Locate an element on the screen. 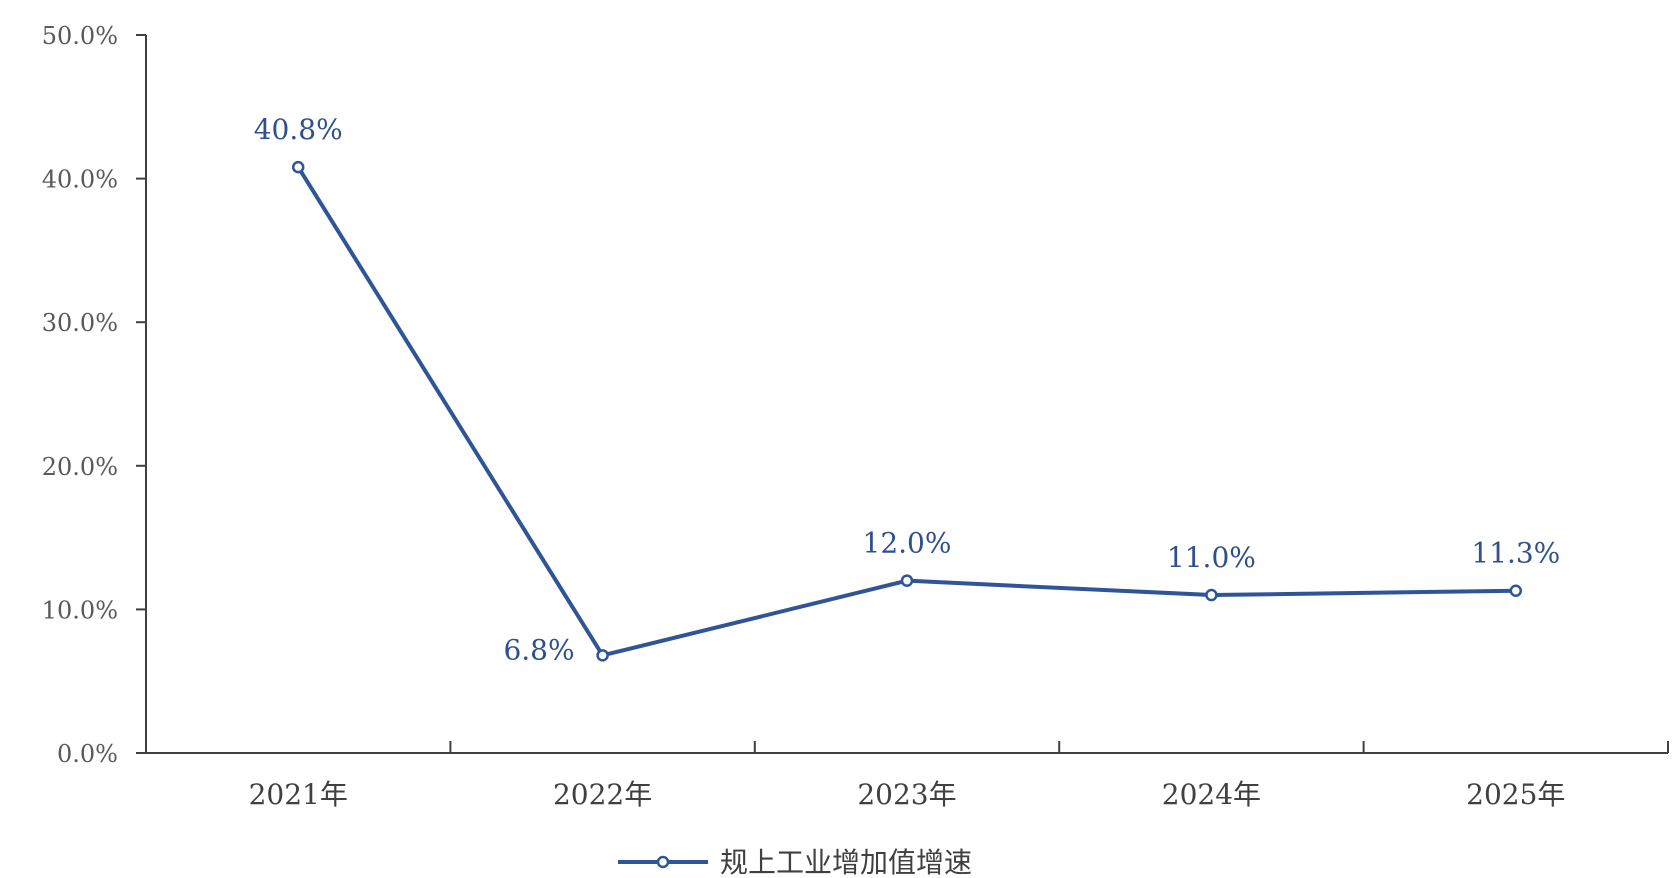 The width and height of the screenshot is (1677, 878). data-label: 6.8% is located at coordinates (538, 649).